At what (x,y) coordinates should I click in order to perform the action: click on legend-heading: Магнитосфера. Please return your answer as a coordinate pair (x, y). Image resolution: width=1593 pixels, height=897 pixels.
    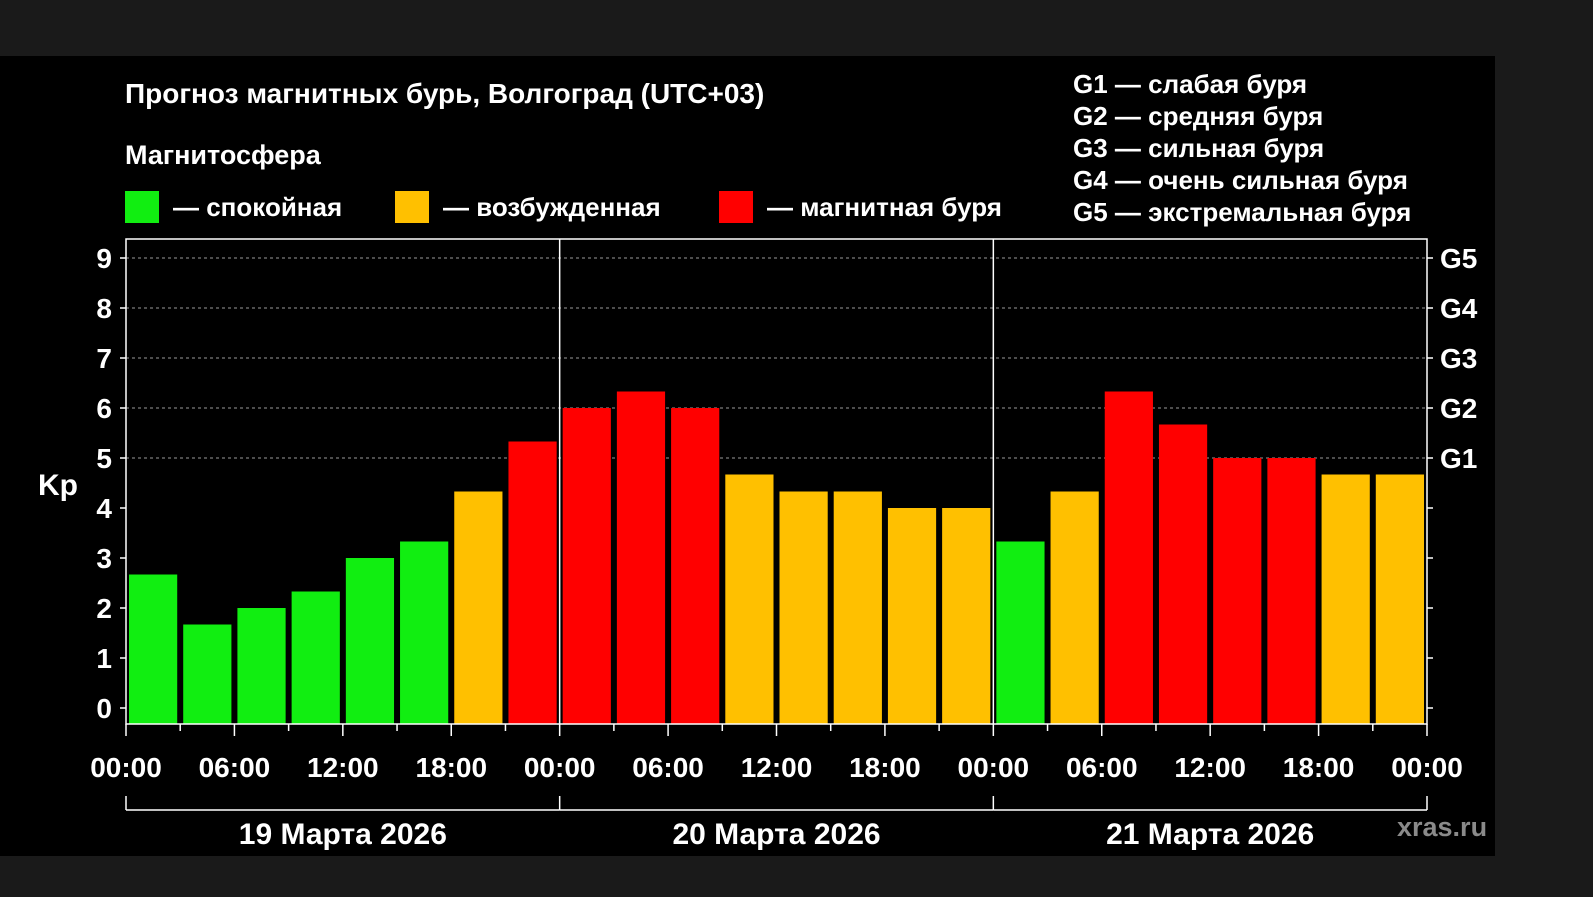
    Looking at the image, I should click on (223, 155).